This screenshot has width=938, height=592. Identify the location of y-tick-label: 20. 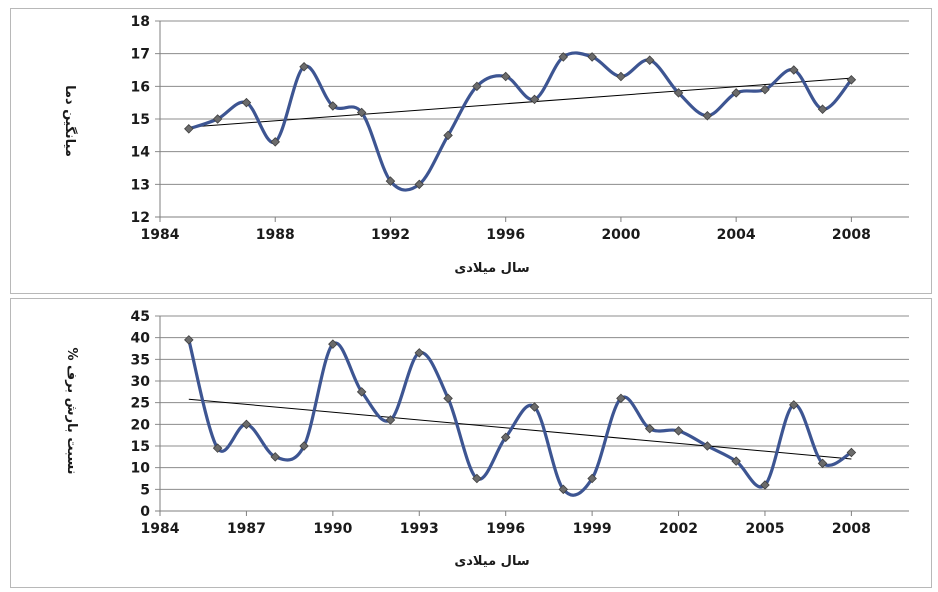
(141, 425).